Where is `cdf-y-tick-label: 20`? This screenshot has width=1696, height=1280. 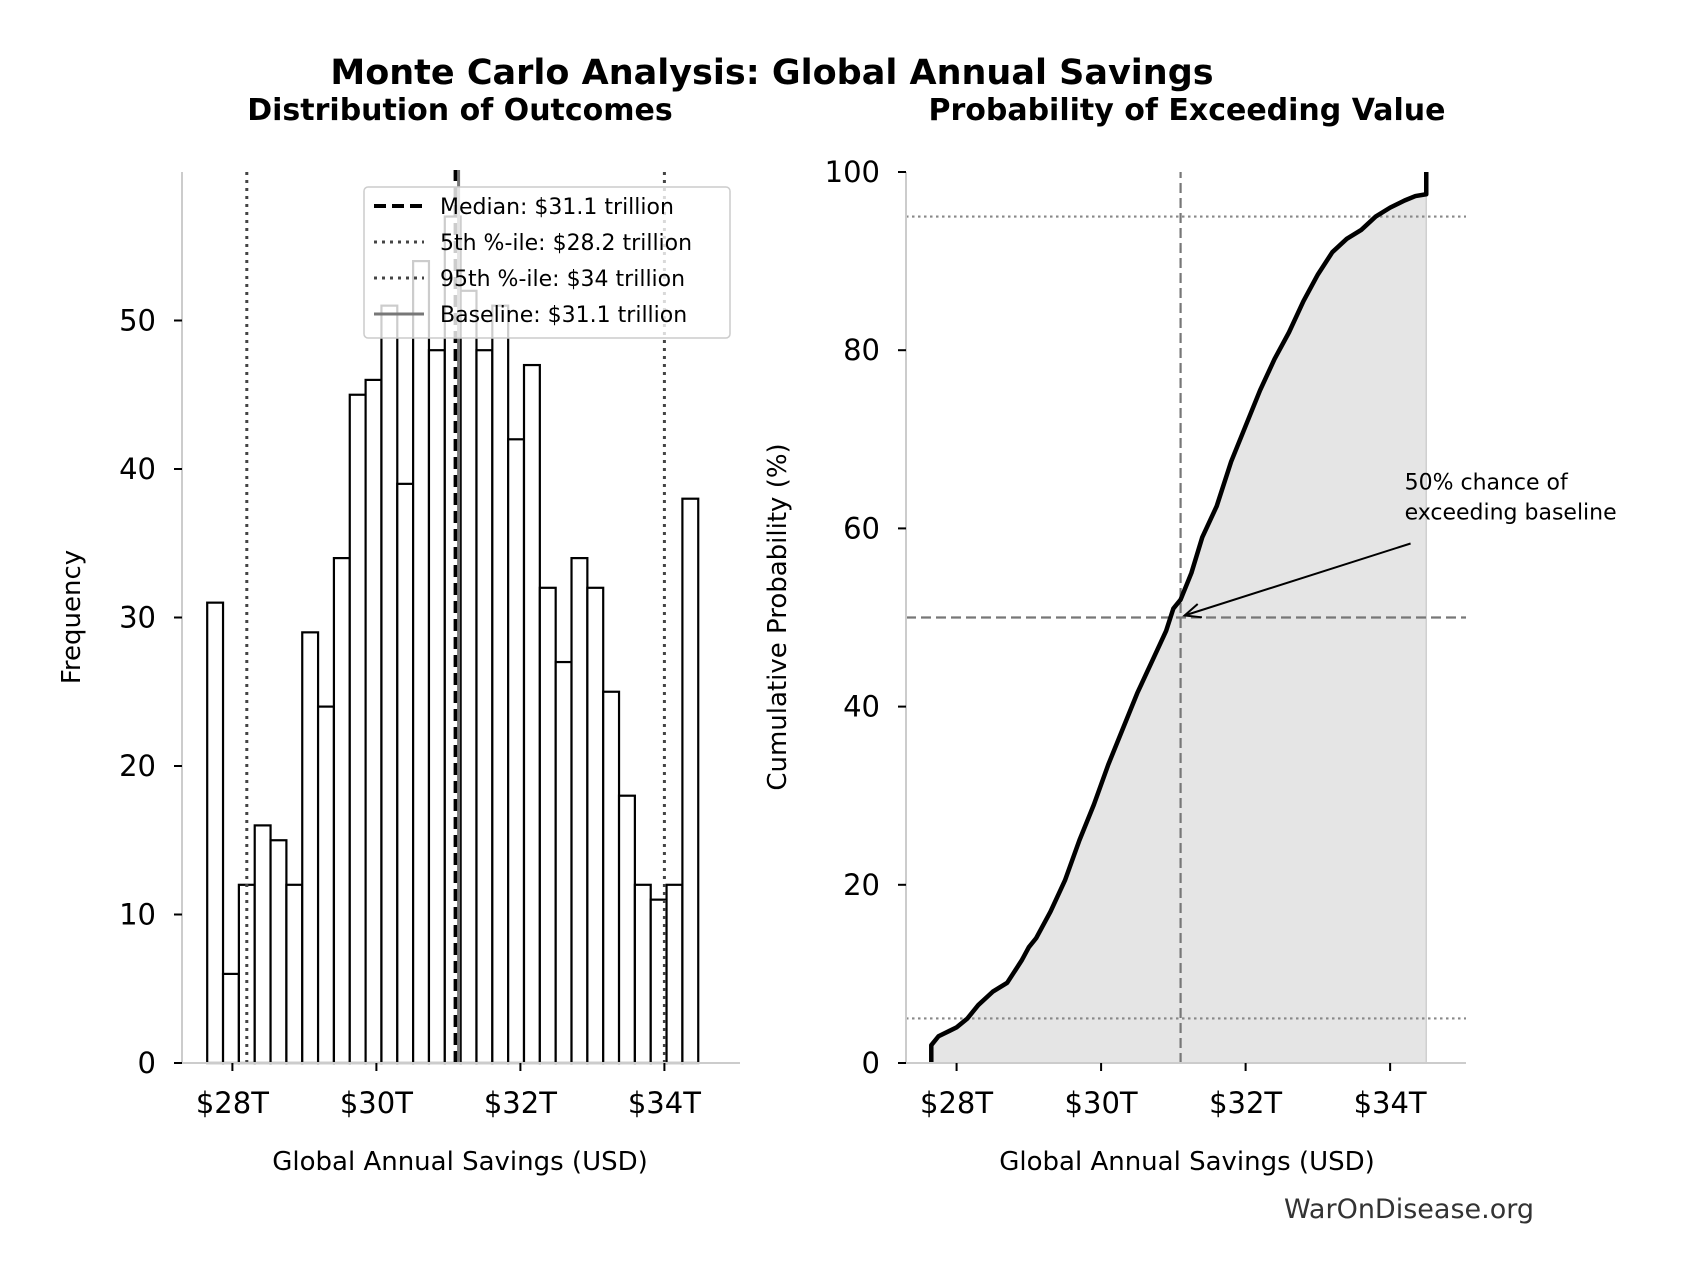
cdf-y-tick-label: 20 is located at coordinates (861, 885).